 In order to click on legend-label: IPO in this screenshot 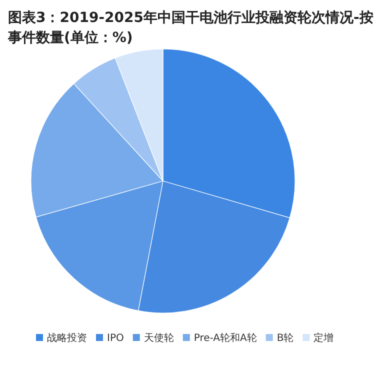, I will do `click(115, 338)`.